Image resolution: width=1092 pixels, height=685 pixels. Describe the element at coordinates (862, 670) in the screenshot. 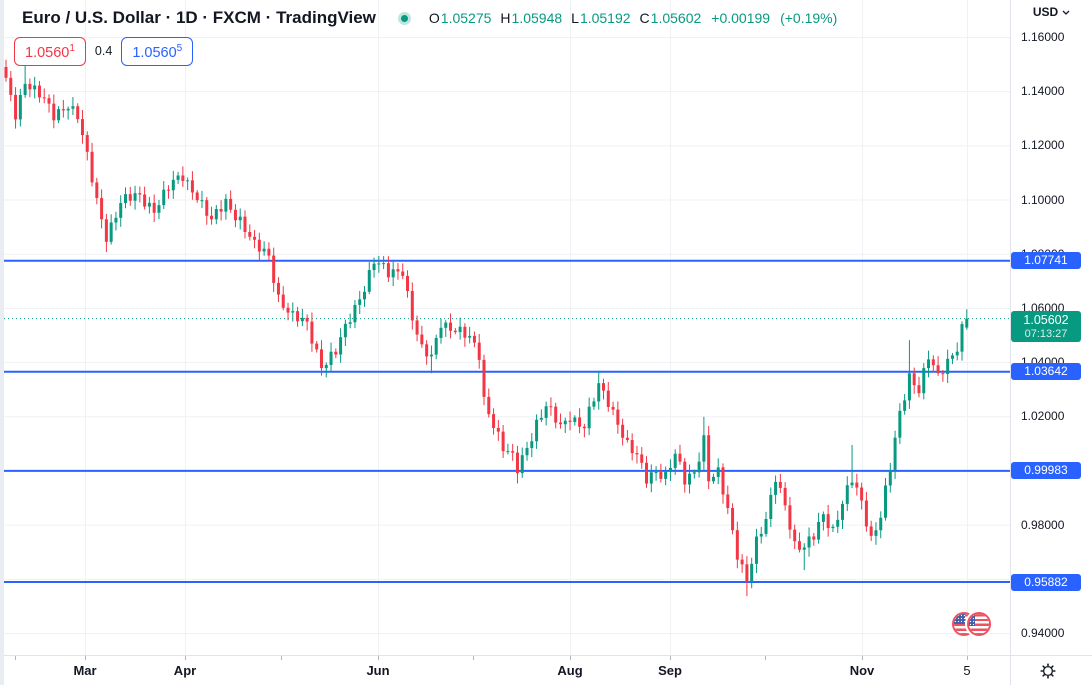

I see `time-axis-label: Nov` at that location.